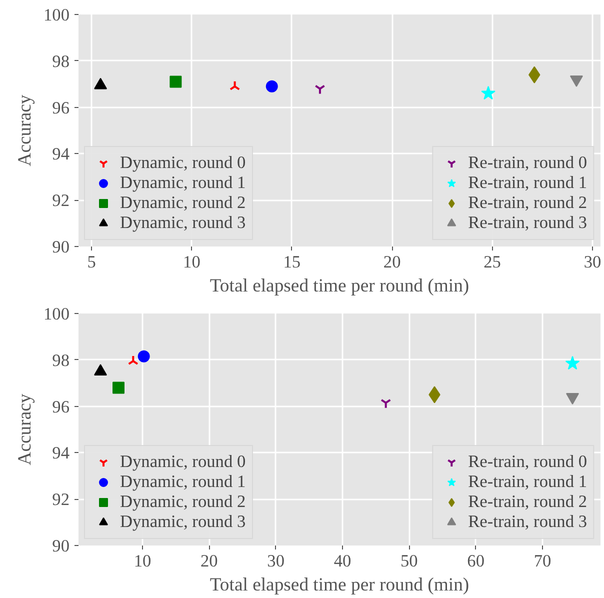  I want to click on x-tick-label: 50, so click(409, 561).